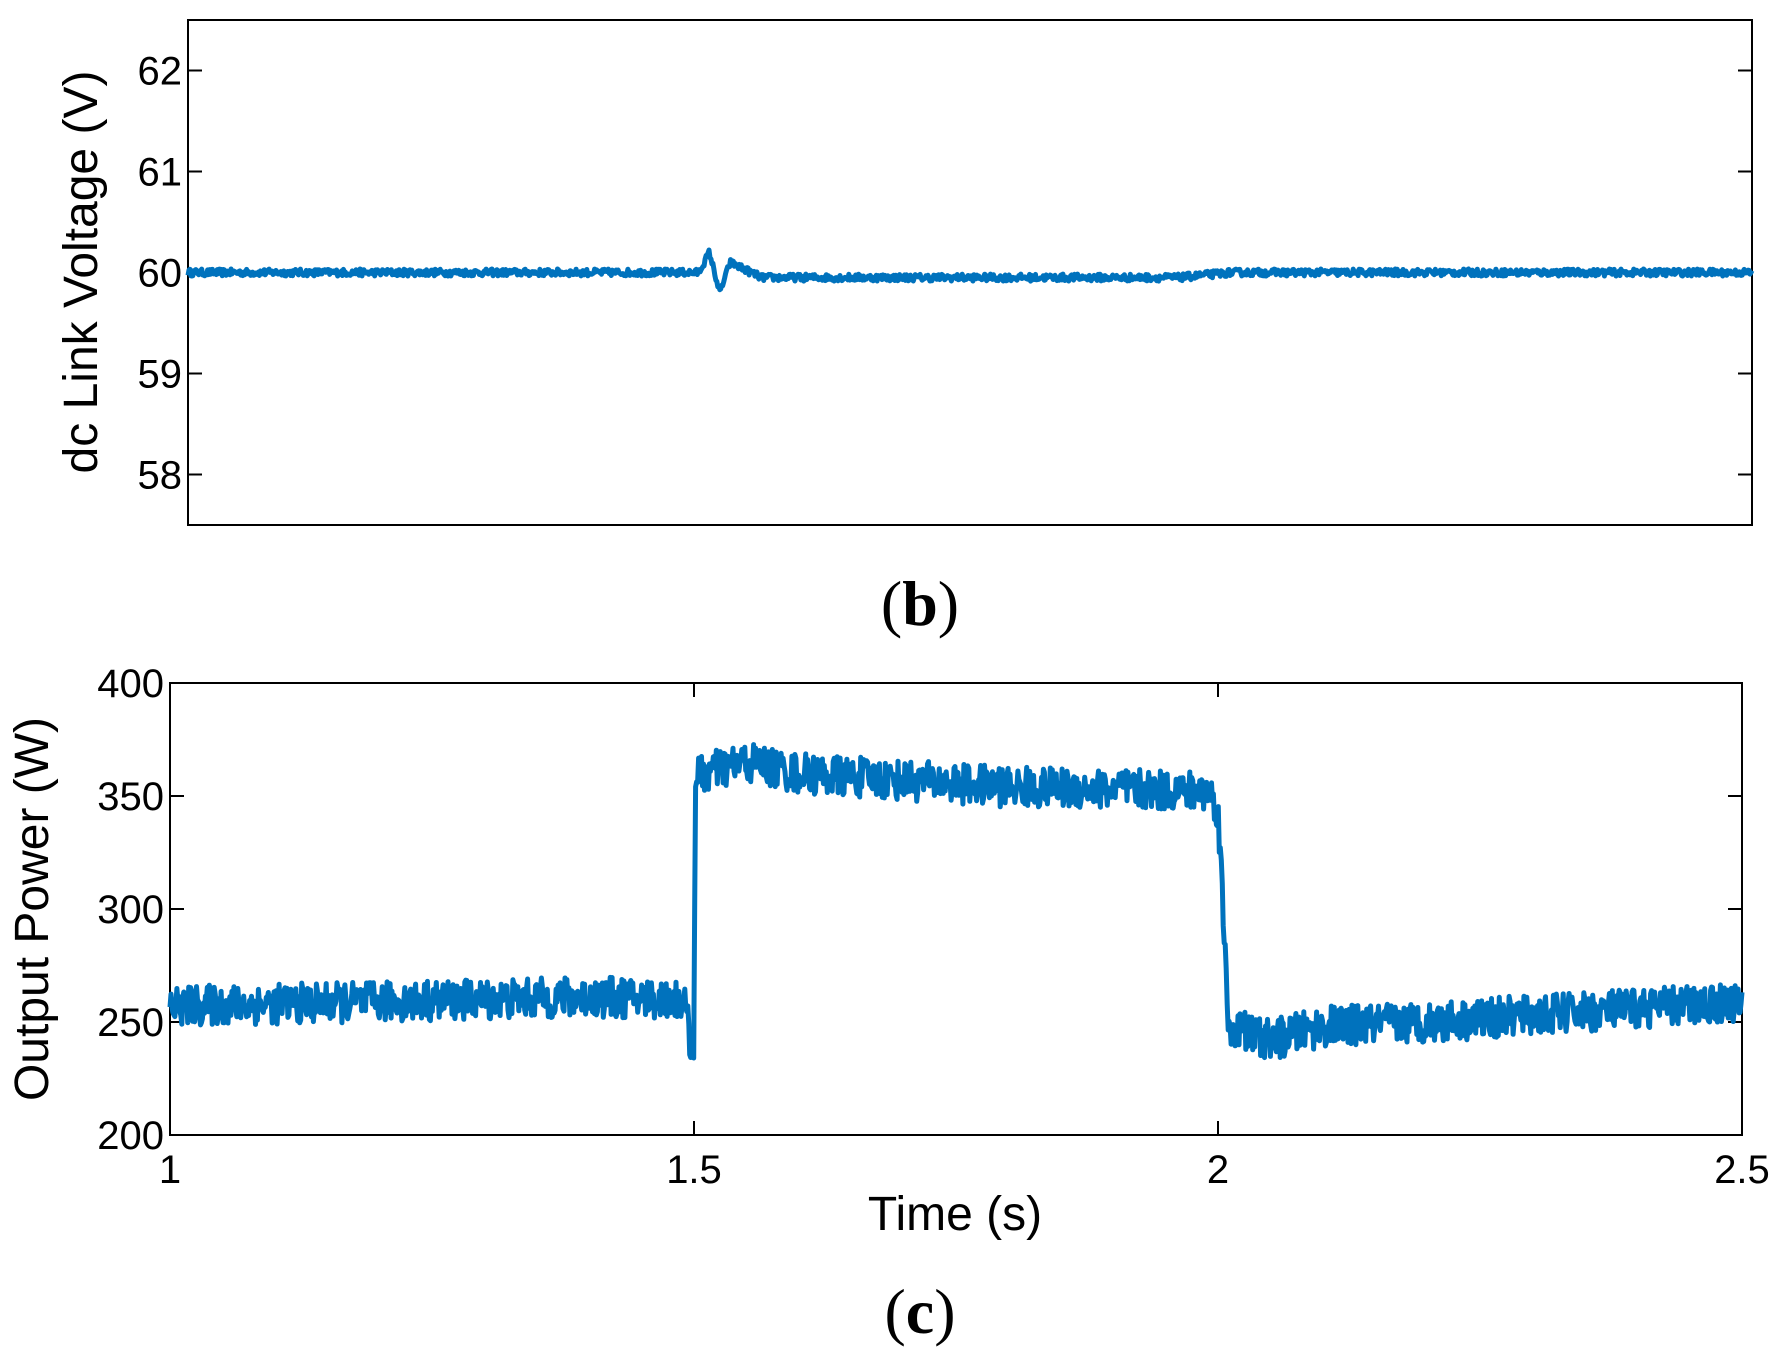 This screenshot has height=1362, width=1781. What do you see at coordinates (1742, 1170) in the screenshot?
I see `x-tick-label: 2.5` at bounding box center [1742, 1170].